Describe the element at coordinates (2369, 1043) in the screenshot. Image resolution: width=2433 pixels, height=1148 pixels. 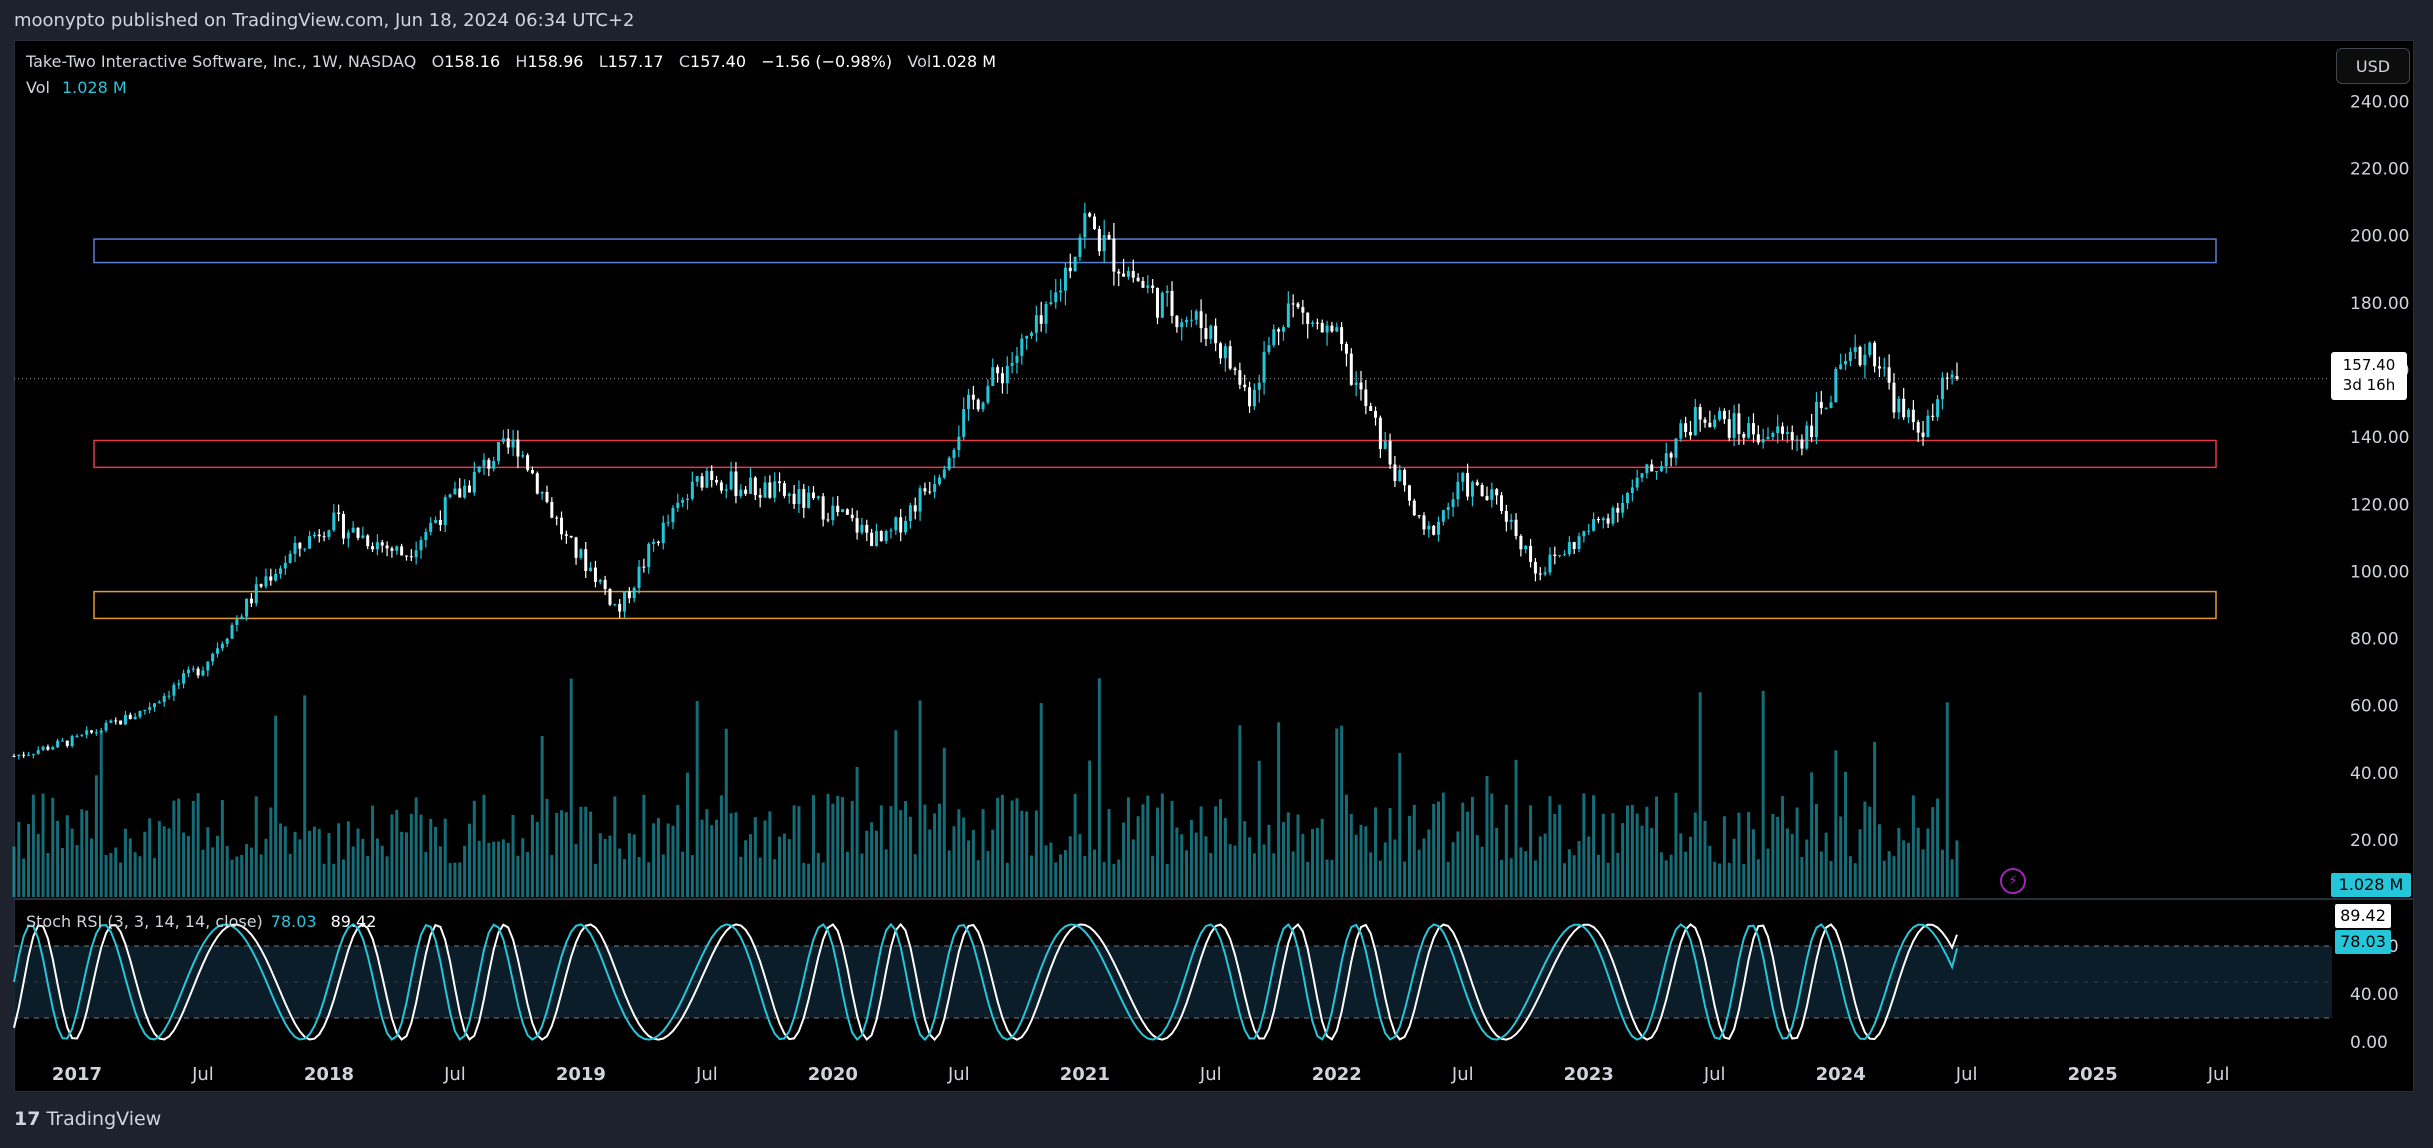
I see `stoch-tick-label: 0.00` at that location.